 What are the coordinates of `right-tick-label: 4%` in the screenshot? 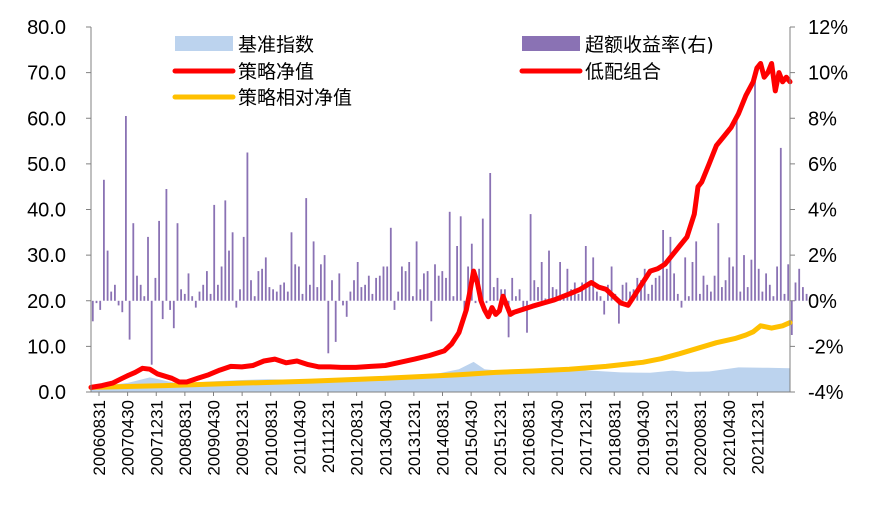 It's located at (822, 211).